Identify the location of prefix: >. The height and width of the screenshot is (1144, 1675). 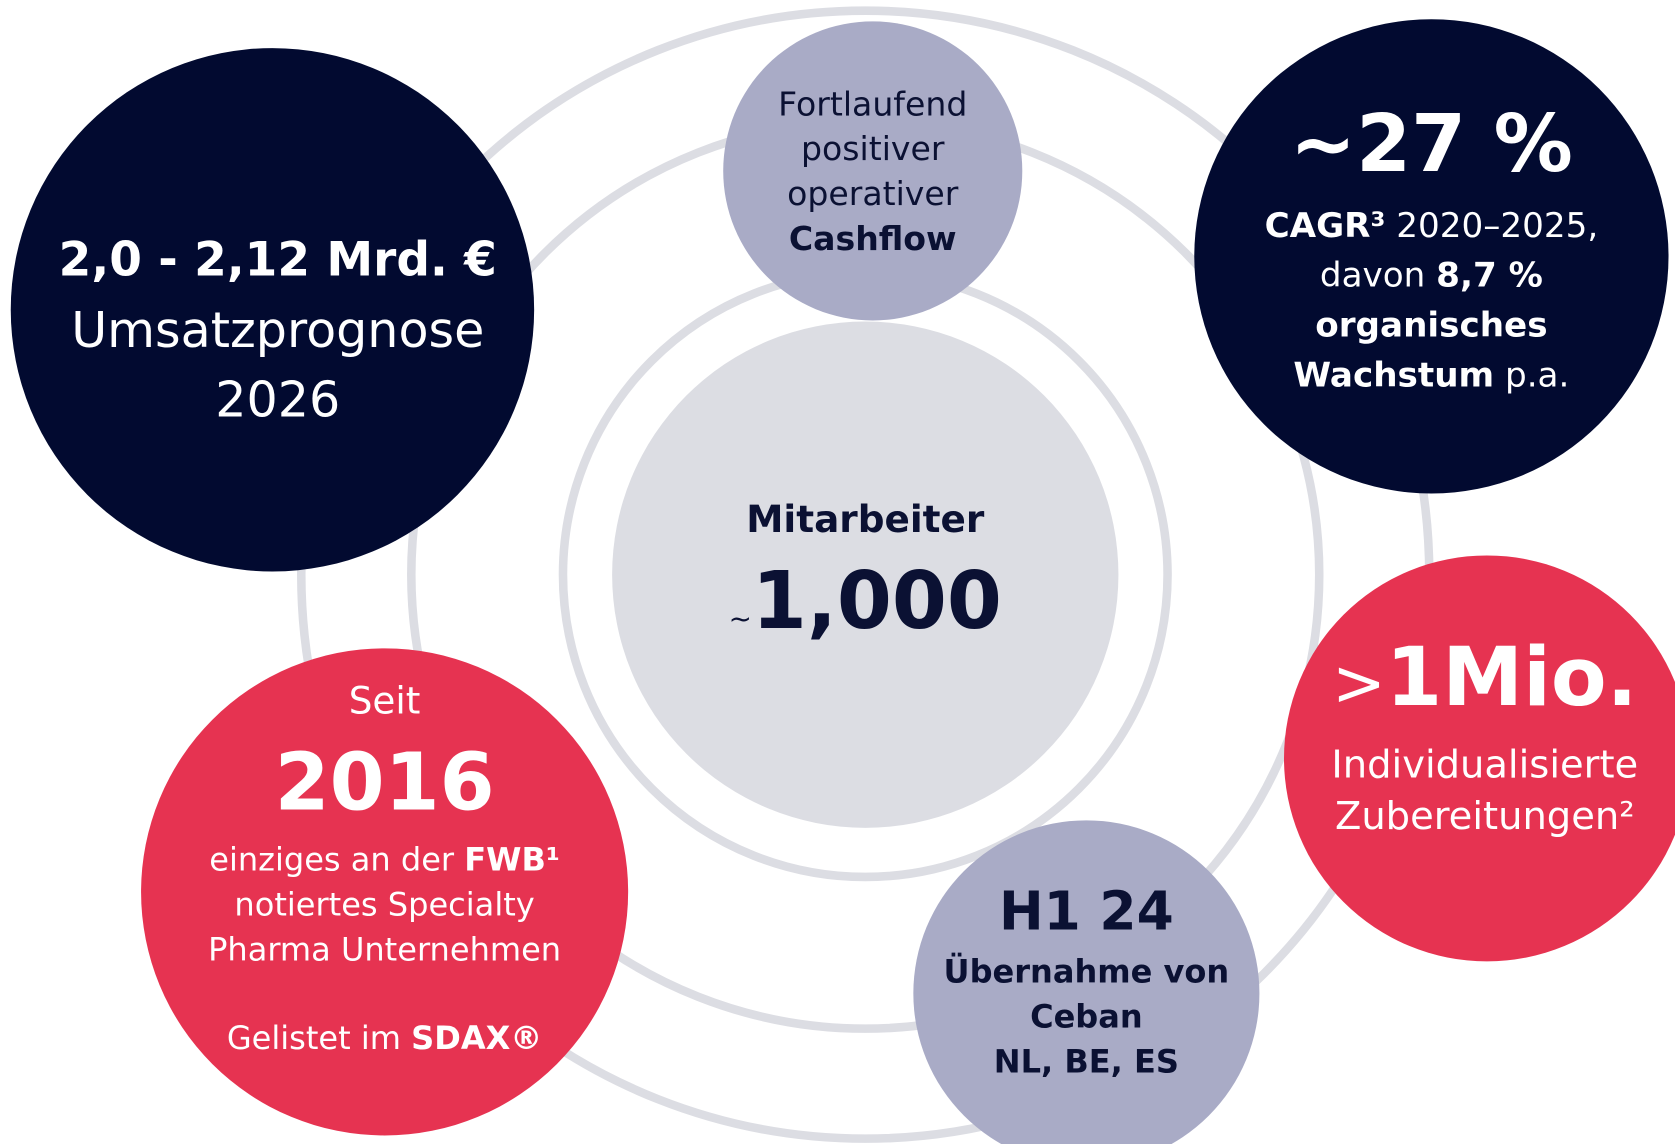
(1359, 684).